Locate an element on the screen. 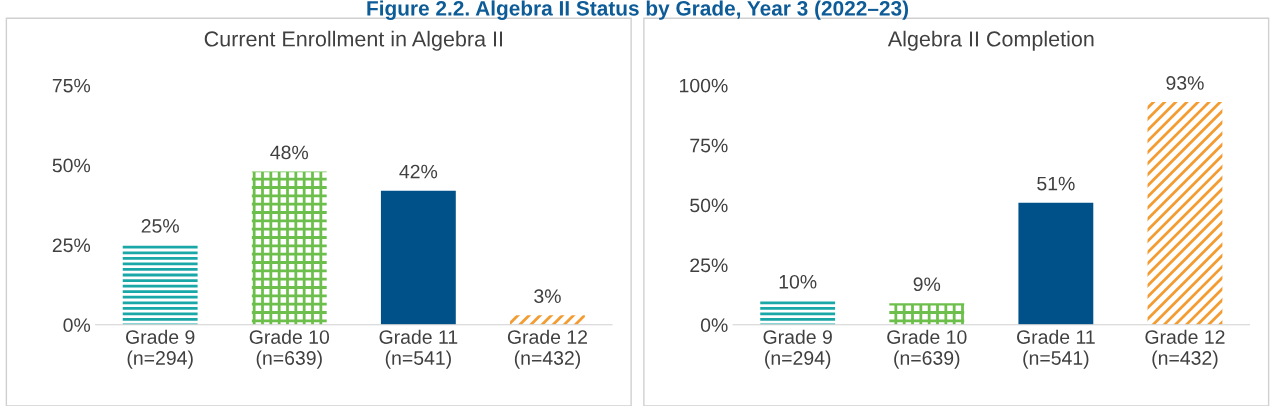 The width and height of the screenshot is (1275, 406). data-label: 9% is located at coordinates (927, 284).